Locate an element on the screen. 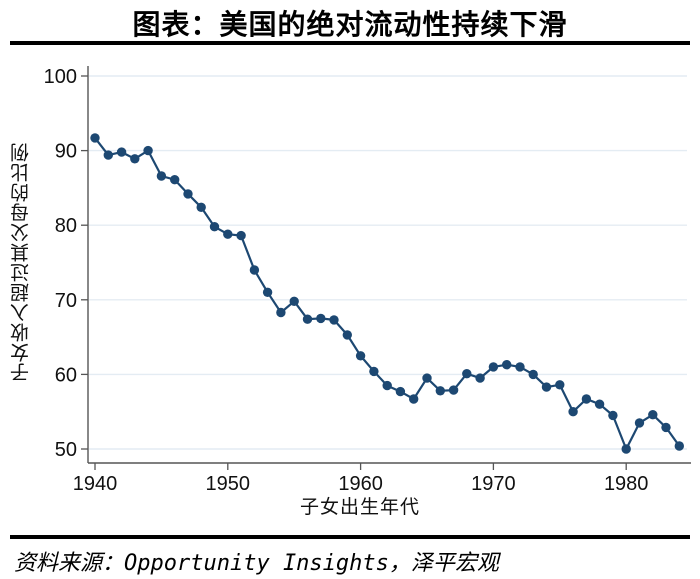  y-axis-label: 子女收入超过其父母的比例 is located at coordinates (21, 262).